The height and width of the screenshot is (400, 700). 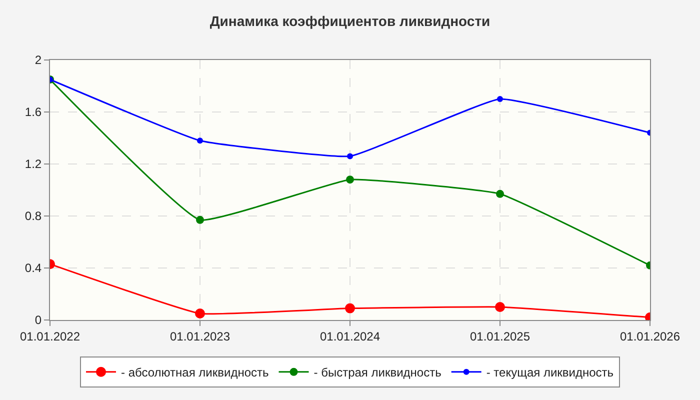 What do you see at coordinates (33, 268) in the screenshot?
I see `y-tick-label: 0.4` at bounding box center [33, 268].